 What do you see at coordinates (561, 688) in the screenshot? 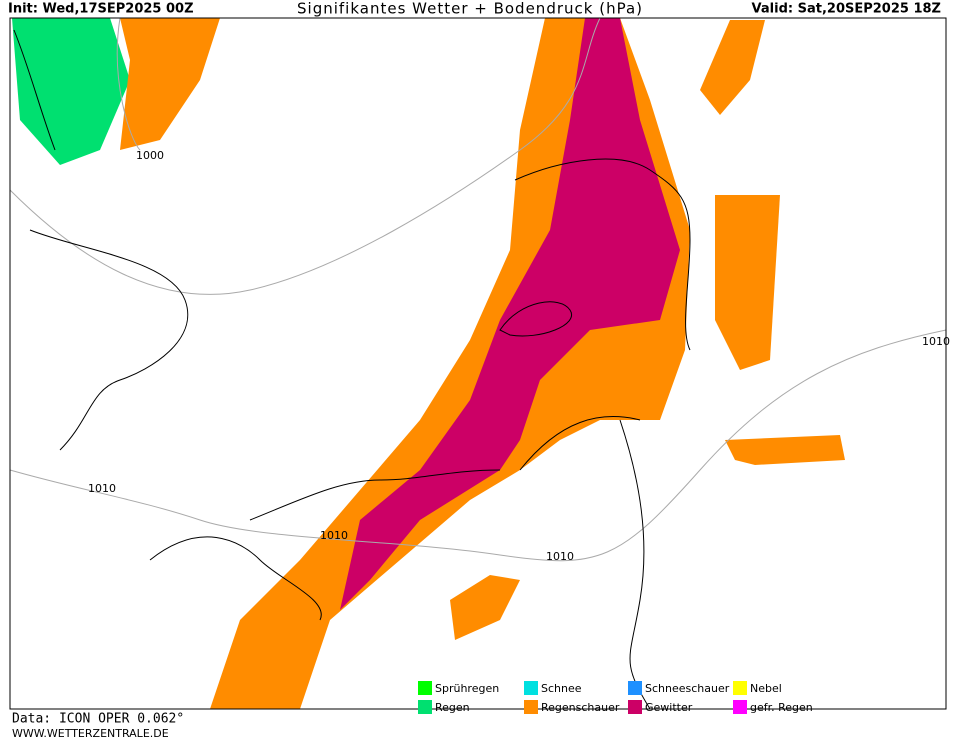
I see `legend-label: Schnee` at bounding box center [561, 688].